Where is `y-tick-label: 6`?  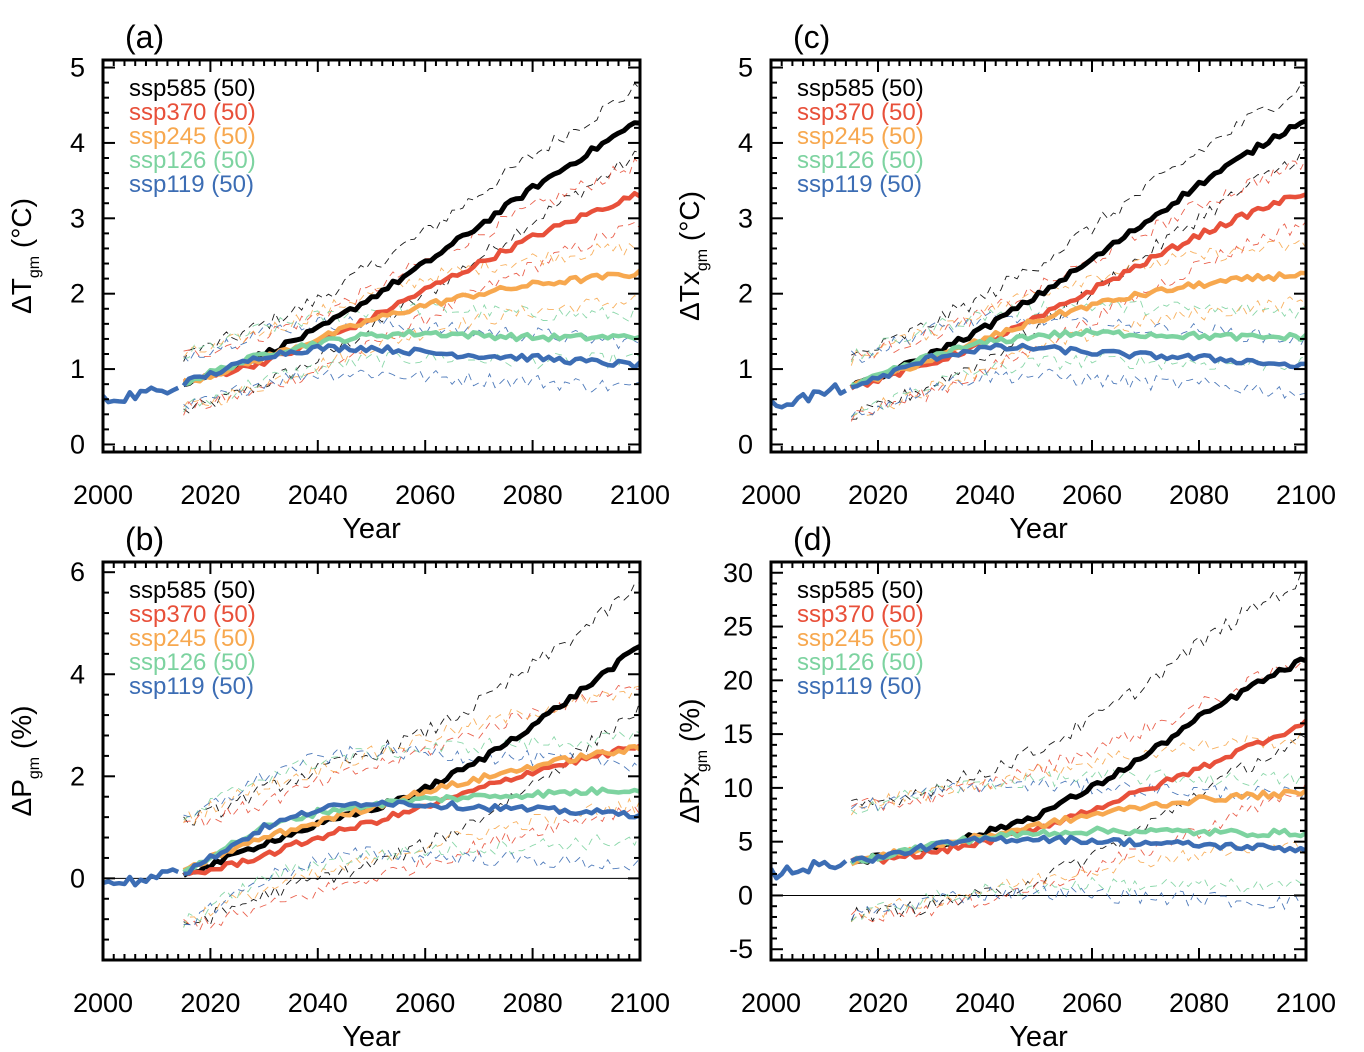 y-tick-label: 6 is located at coordinates (77, 572).